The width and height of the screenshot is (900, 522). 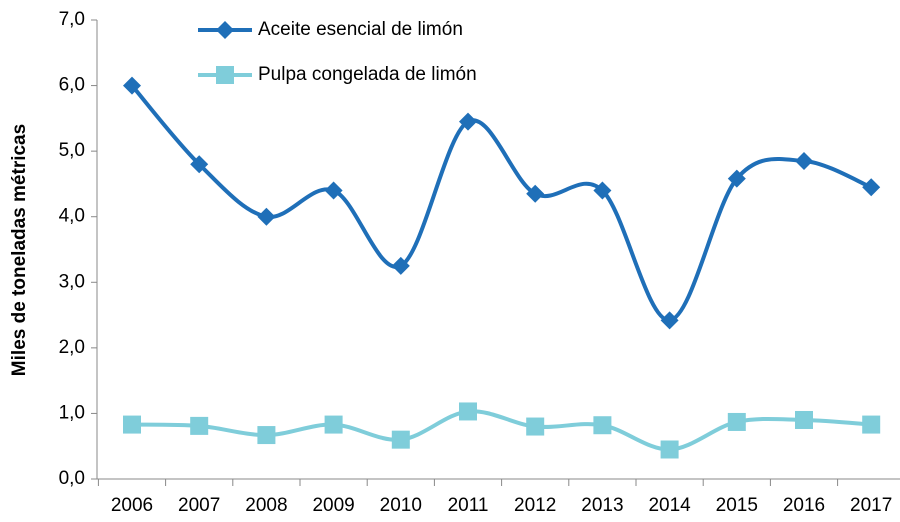 What do you see at coordinates (132, 505) in the screenshot?
I see `x-tick-label: 2006` at bounding box center [132, 505].